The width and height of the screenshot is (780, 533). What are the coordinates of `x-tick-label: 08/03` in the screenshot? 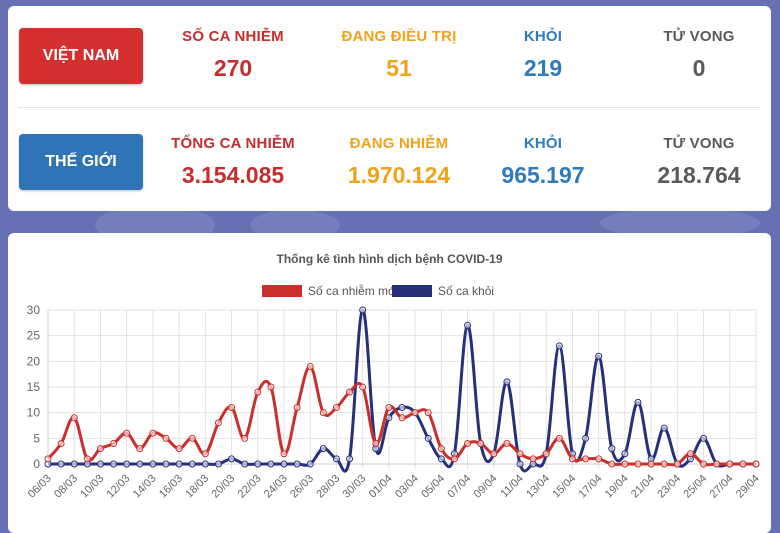 It's located at (66, 487).